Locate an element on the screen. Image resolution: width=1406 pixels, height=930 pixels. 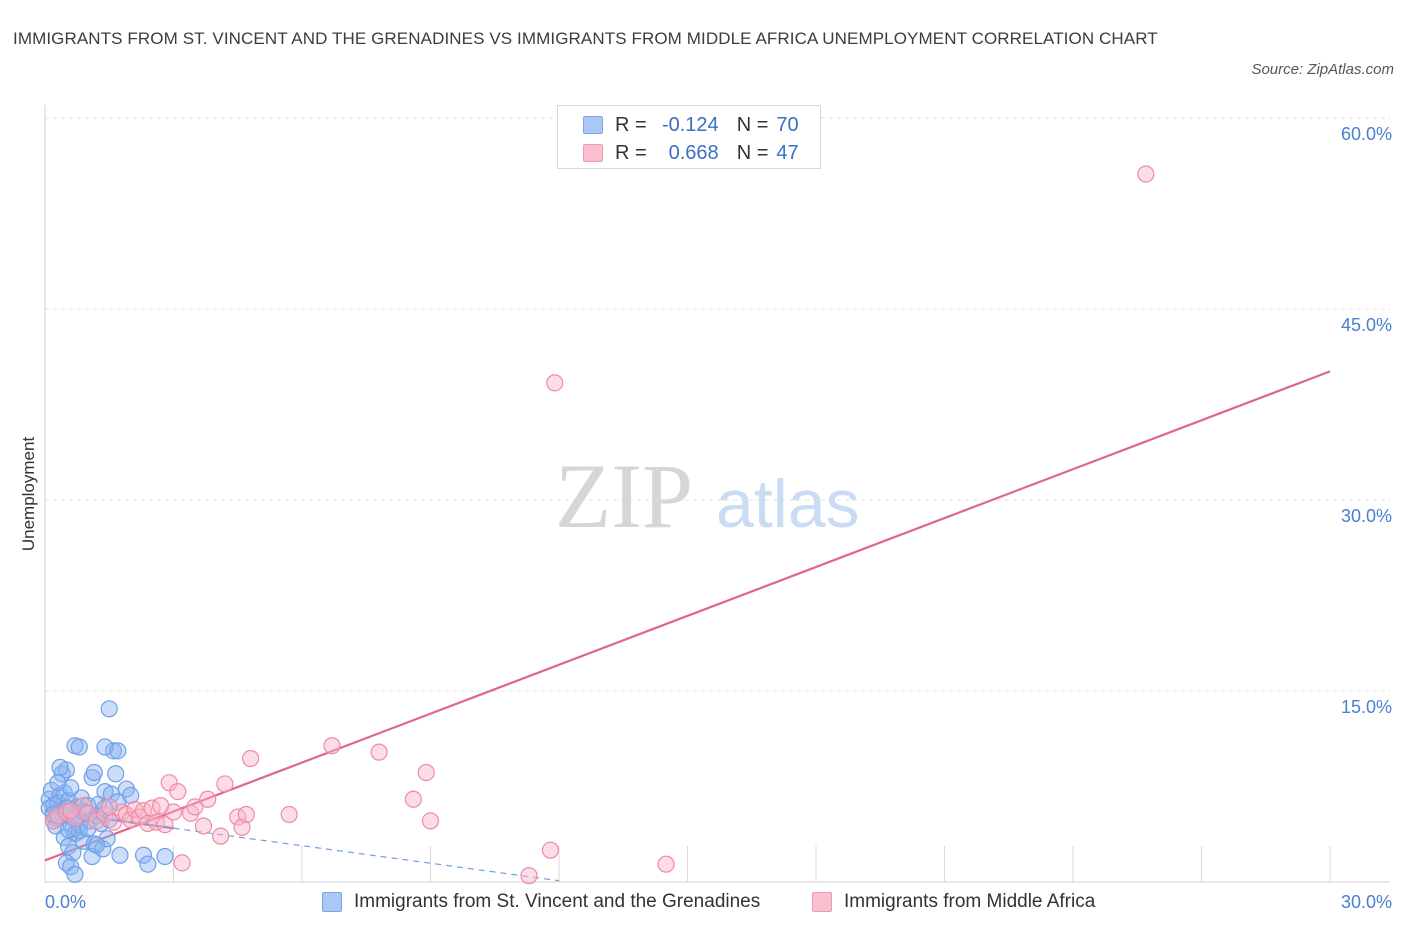
legend-row-middle-africa: R = 0.668 N = 47 is located at coordinates (691, 153).